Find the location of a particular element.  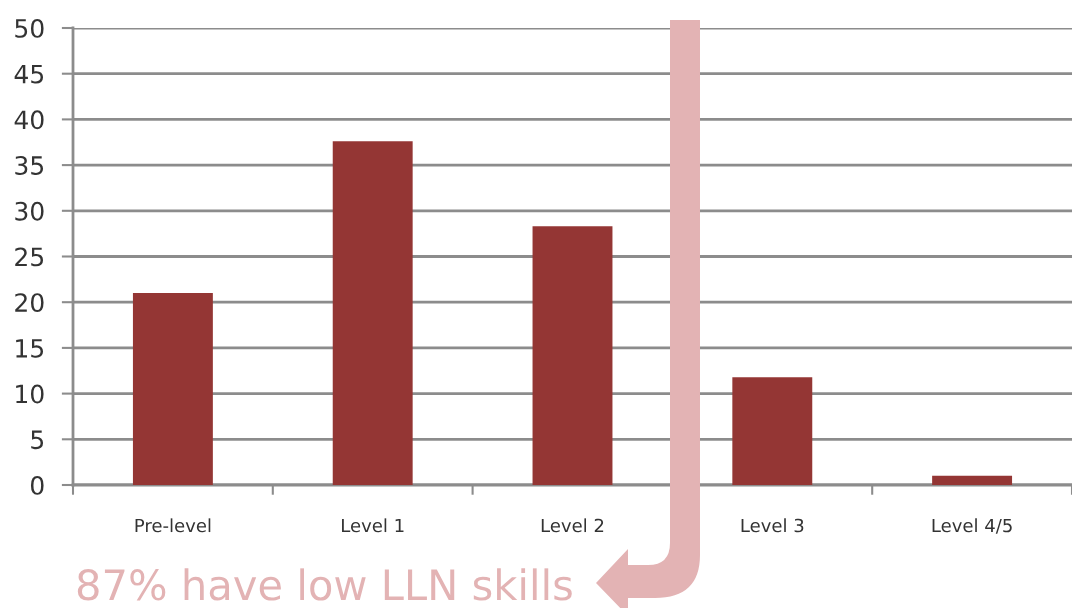

x-tick-label: Level 3 is located at coordinates (772, 525).